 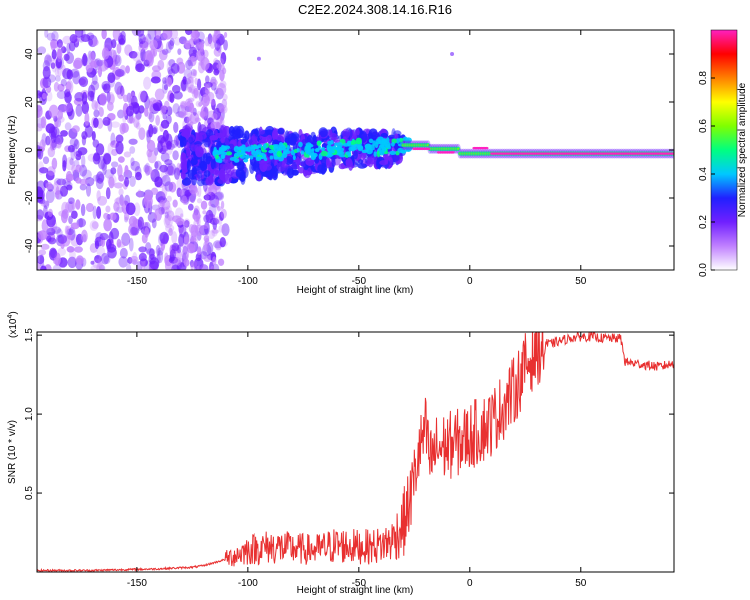 I want to click on top-x-tick-label: 0, so click(x=470, y=281).